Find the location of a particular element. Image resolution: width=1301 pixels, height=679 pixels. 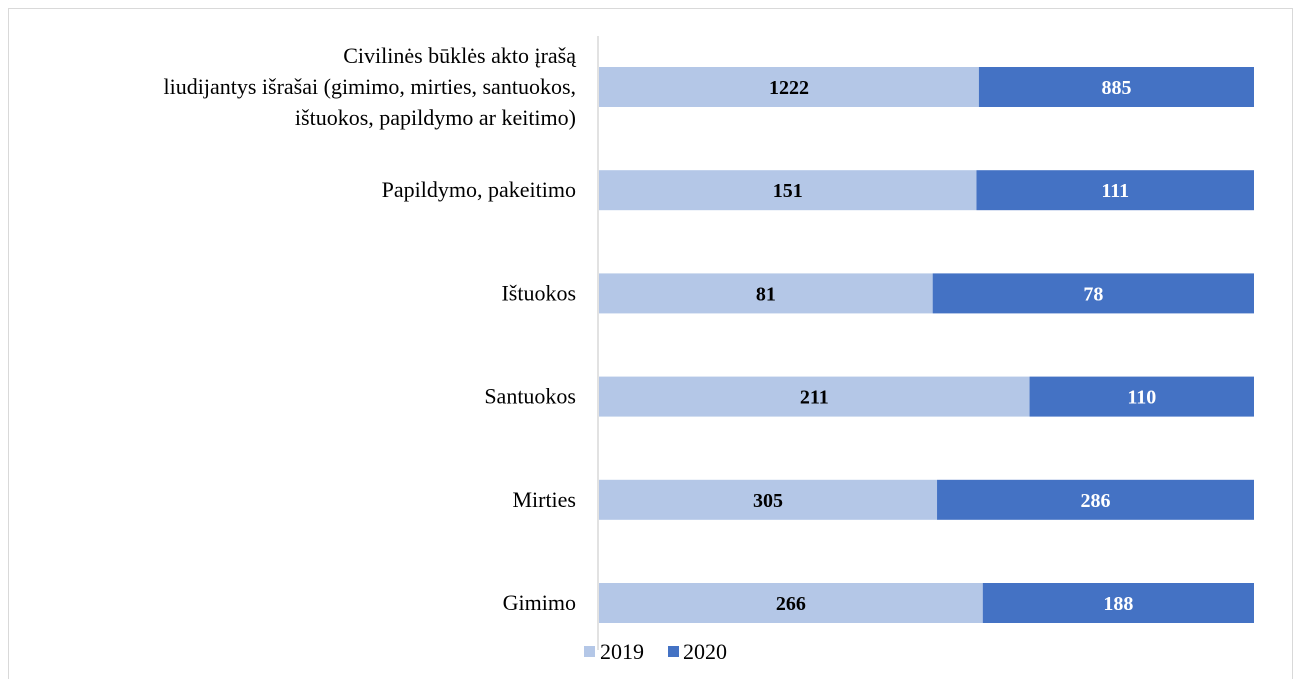

data-label-2019-5: 266 is located at coordinates (791, 604).